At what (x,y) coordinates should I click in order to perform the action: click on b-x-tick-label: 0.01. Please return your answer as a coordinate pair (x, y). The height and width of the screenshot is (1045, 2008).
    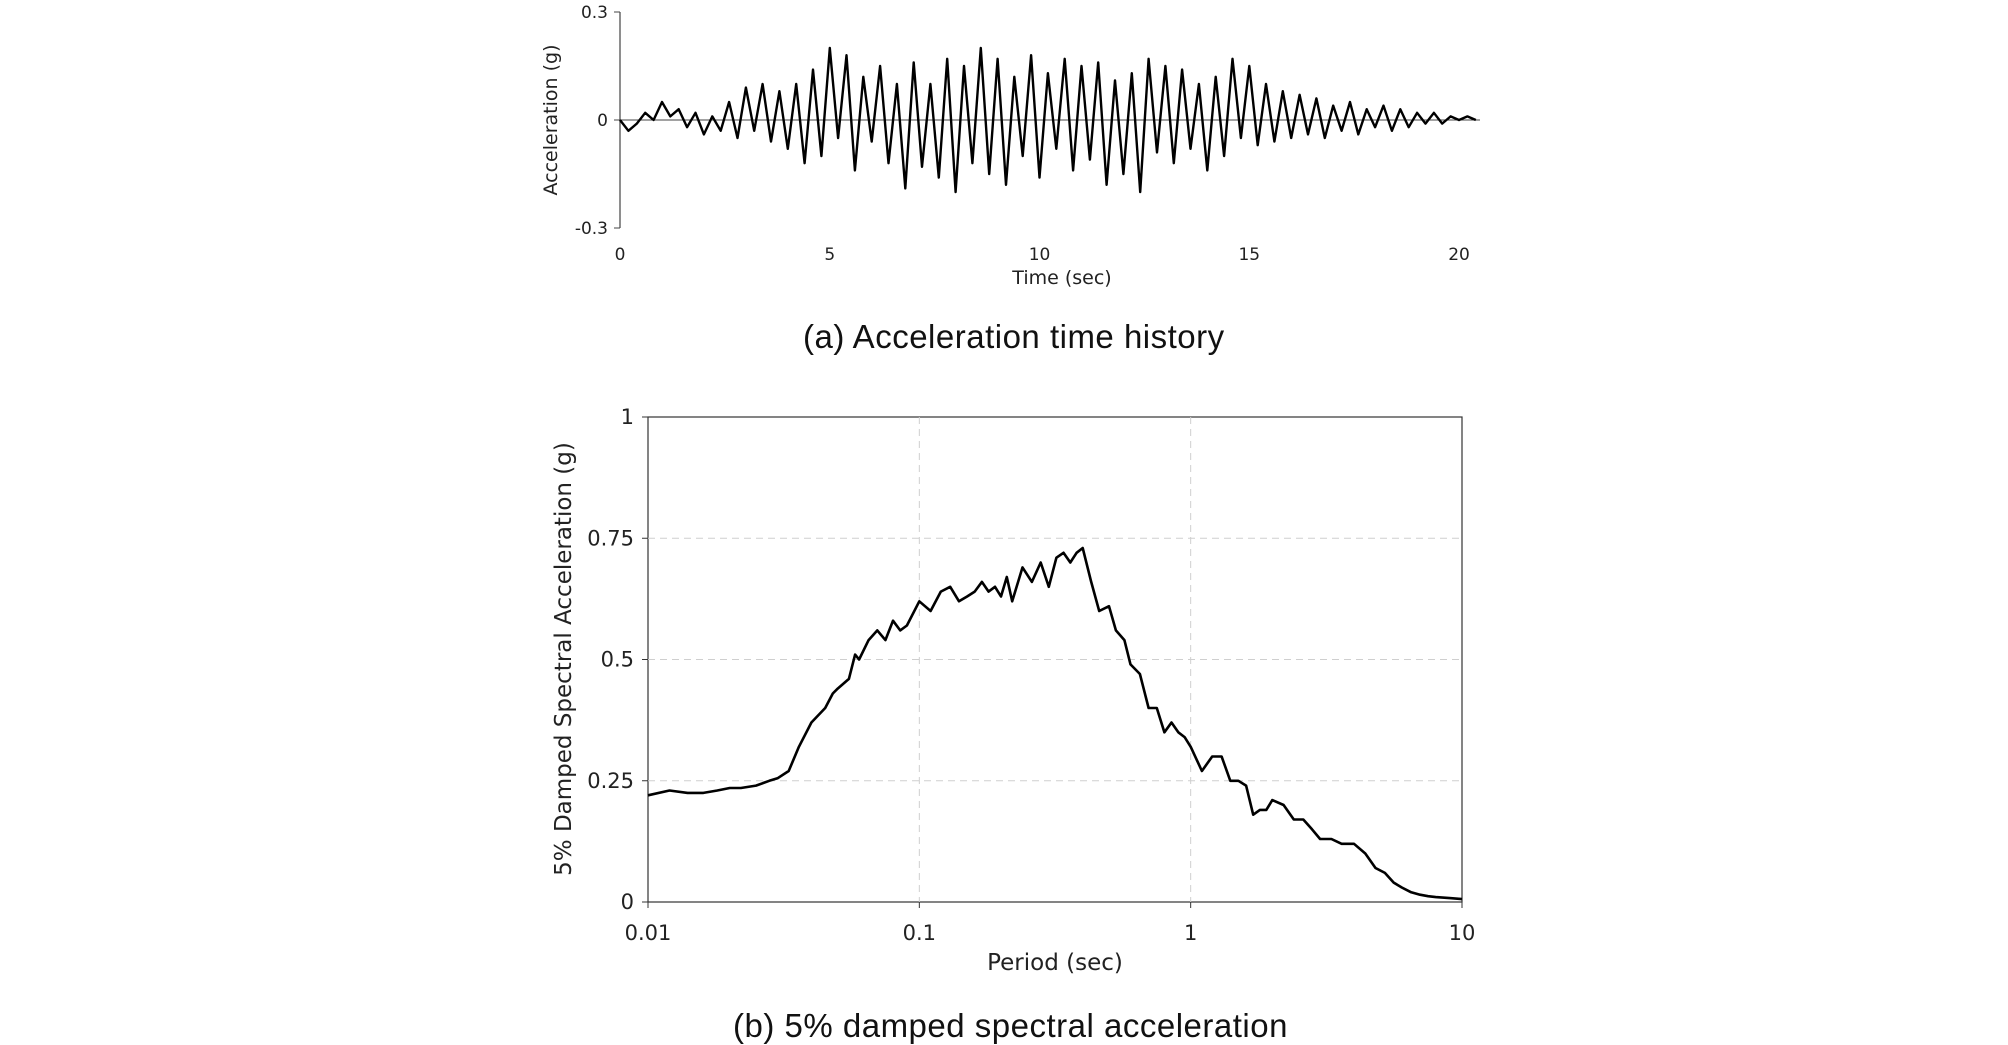
    Looking at the image, I should click on (648, 933).